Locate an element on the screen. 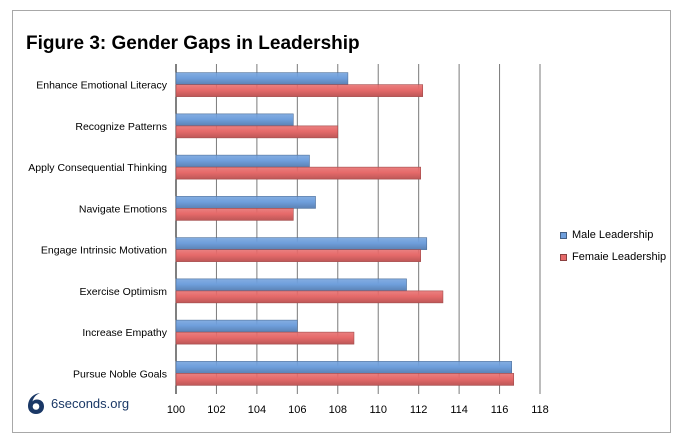 This screenshot has width=686, height=448. x-tick-label-106: 106 is located at coordinates (297, 410).